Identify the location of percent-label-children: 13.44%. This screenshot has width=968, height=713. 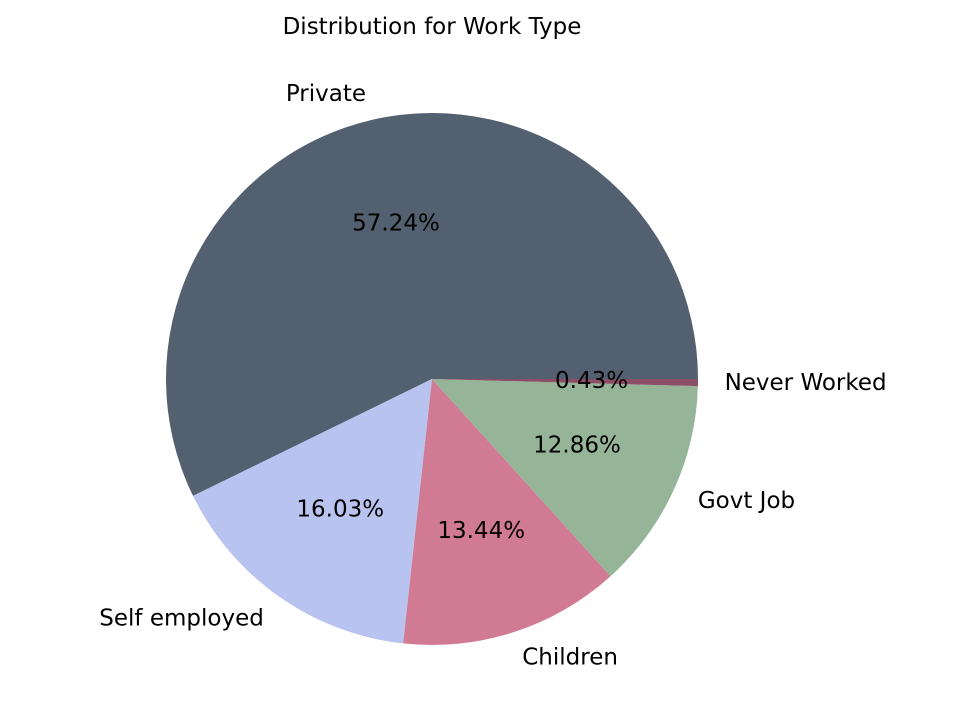
(481, 531).